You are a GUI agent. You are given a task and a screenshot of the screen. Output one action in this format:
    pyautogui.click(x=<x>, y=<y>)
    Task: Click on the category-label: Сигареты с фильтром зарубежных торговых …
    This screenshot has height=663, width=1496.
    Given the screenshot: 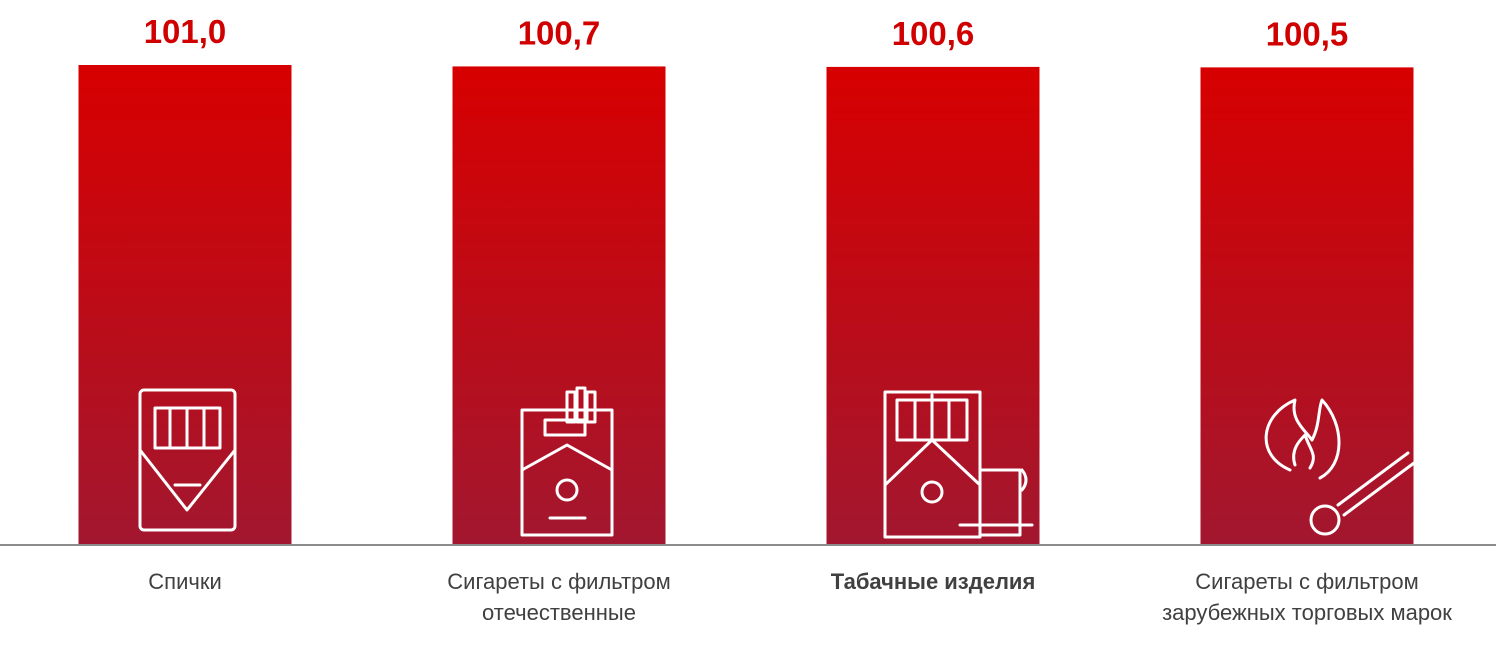 What is the action you would take?
    pyautogui.click(x=1307, y=597)
    